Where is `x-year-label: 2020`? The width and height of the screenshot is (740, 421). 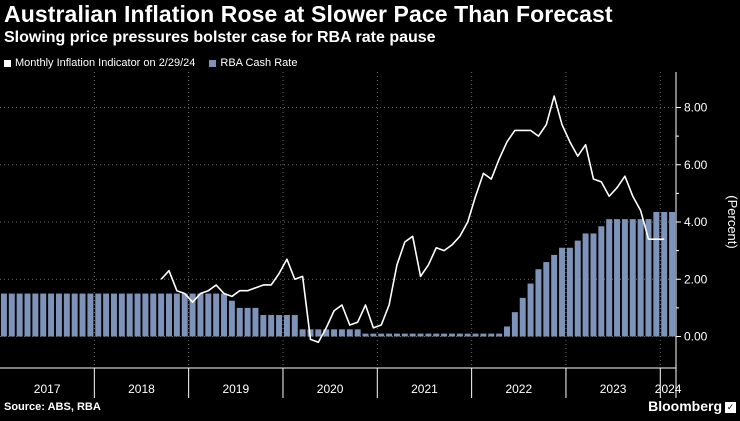
x-year-label: 2020 is located at coordinates (330, 389).